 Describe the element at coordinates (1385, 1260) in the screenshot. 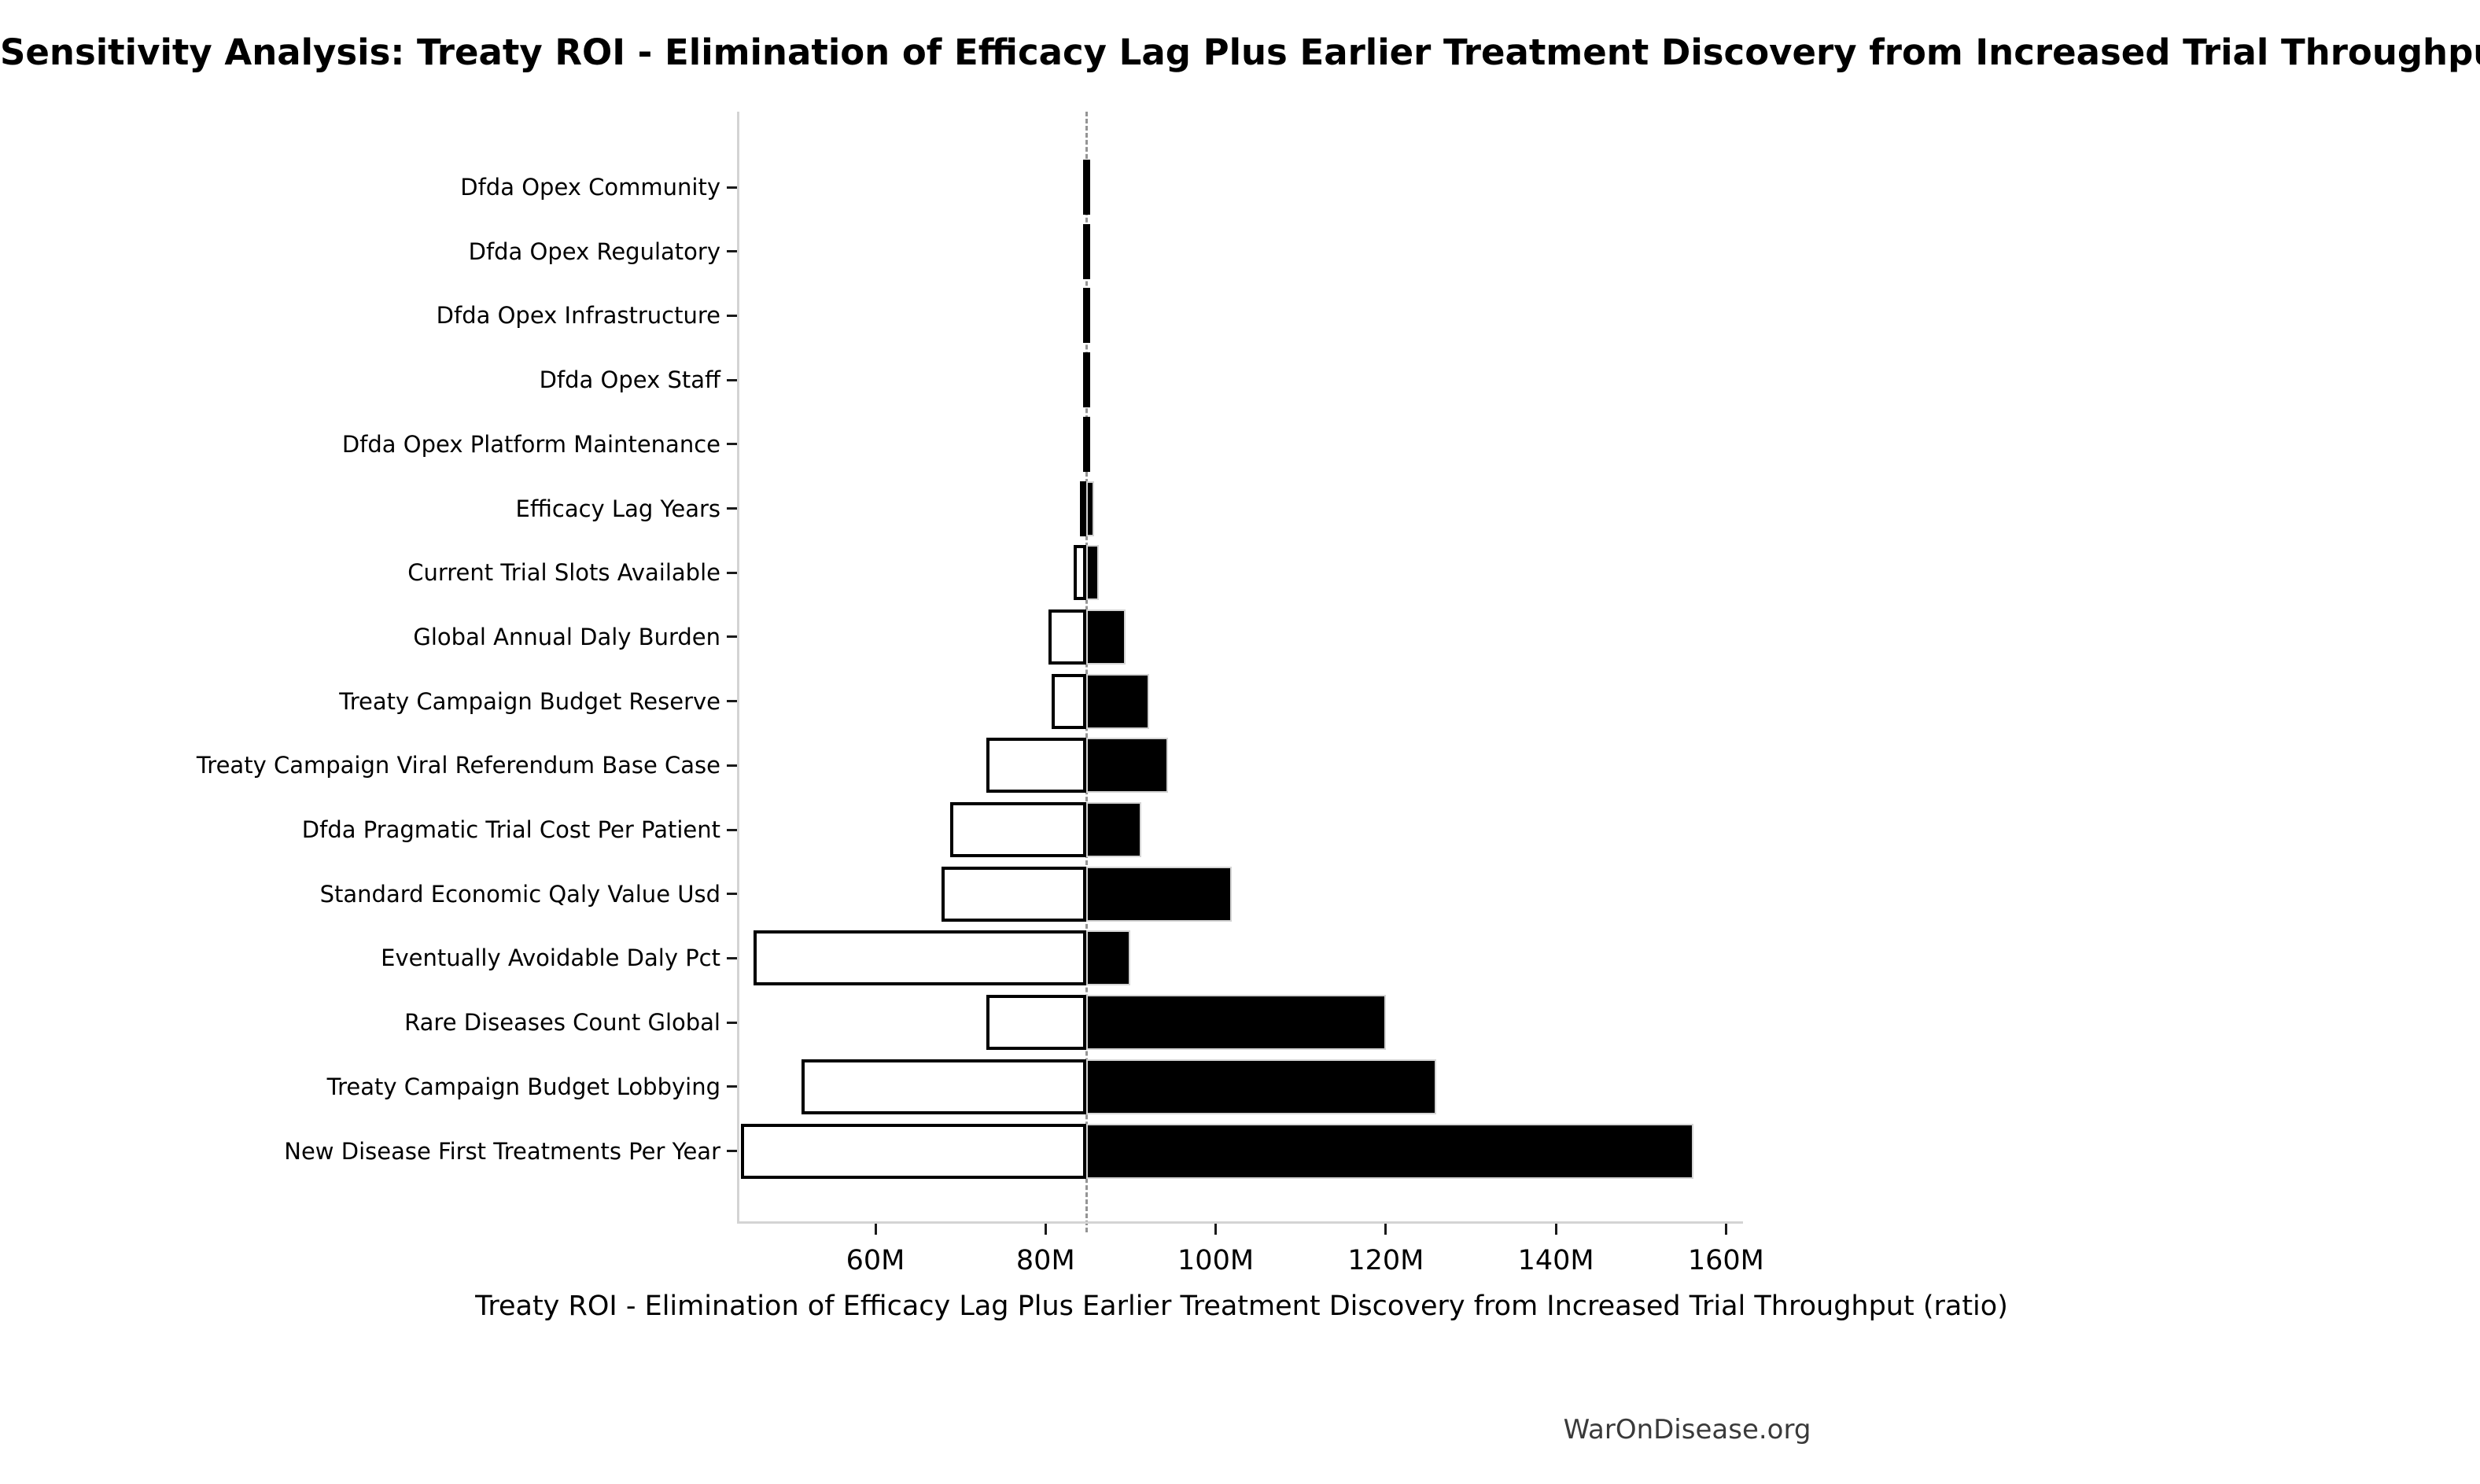

I see `x-tick-label: 120M` at that location.